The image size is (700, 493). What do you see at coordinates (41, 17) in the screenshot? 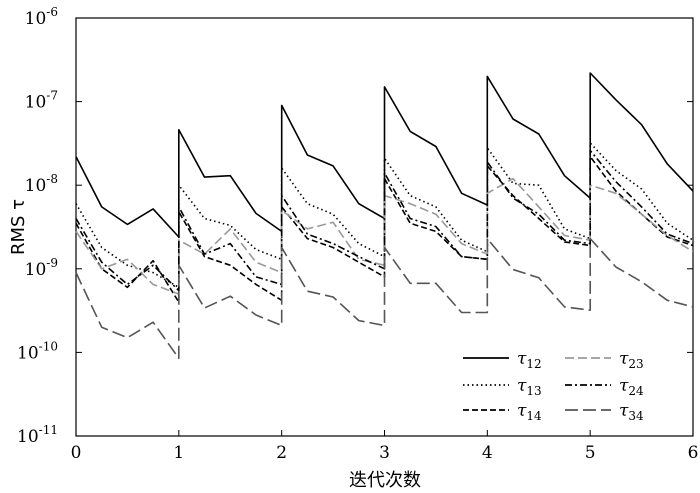
I see `y-tick-label: 10⁻⁶` at bounding box center [41, 17].